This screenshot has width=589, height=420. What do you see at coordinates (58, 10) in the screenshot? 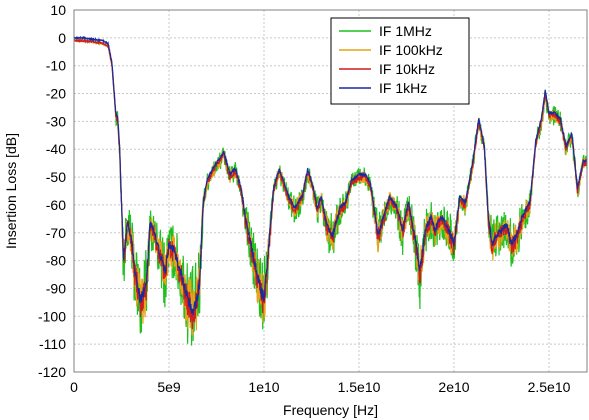
I see `y-tick-label: 10` at bounding box center [58, 10].